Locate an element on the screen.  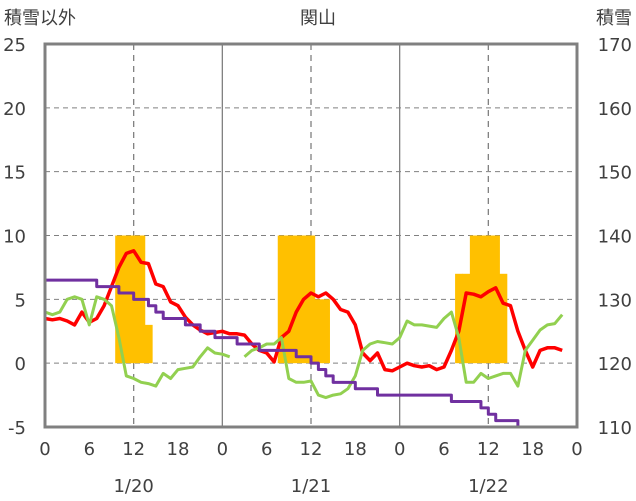
chart-title: 関山 is located at coordinates (318, 18).